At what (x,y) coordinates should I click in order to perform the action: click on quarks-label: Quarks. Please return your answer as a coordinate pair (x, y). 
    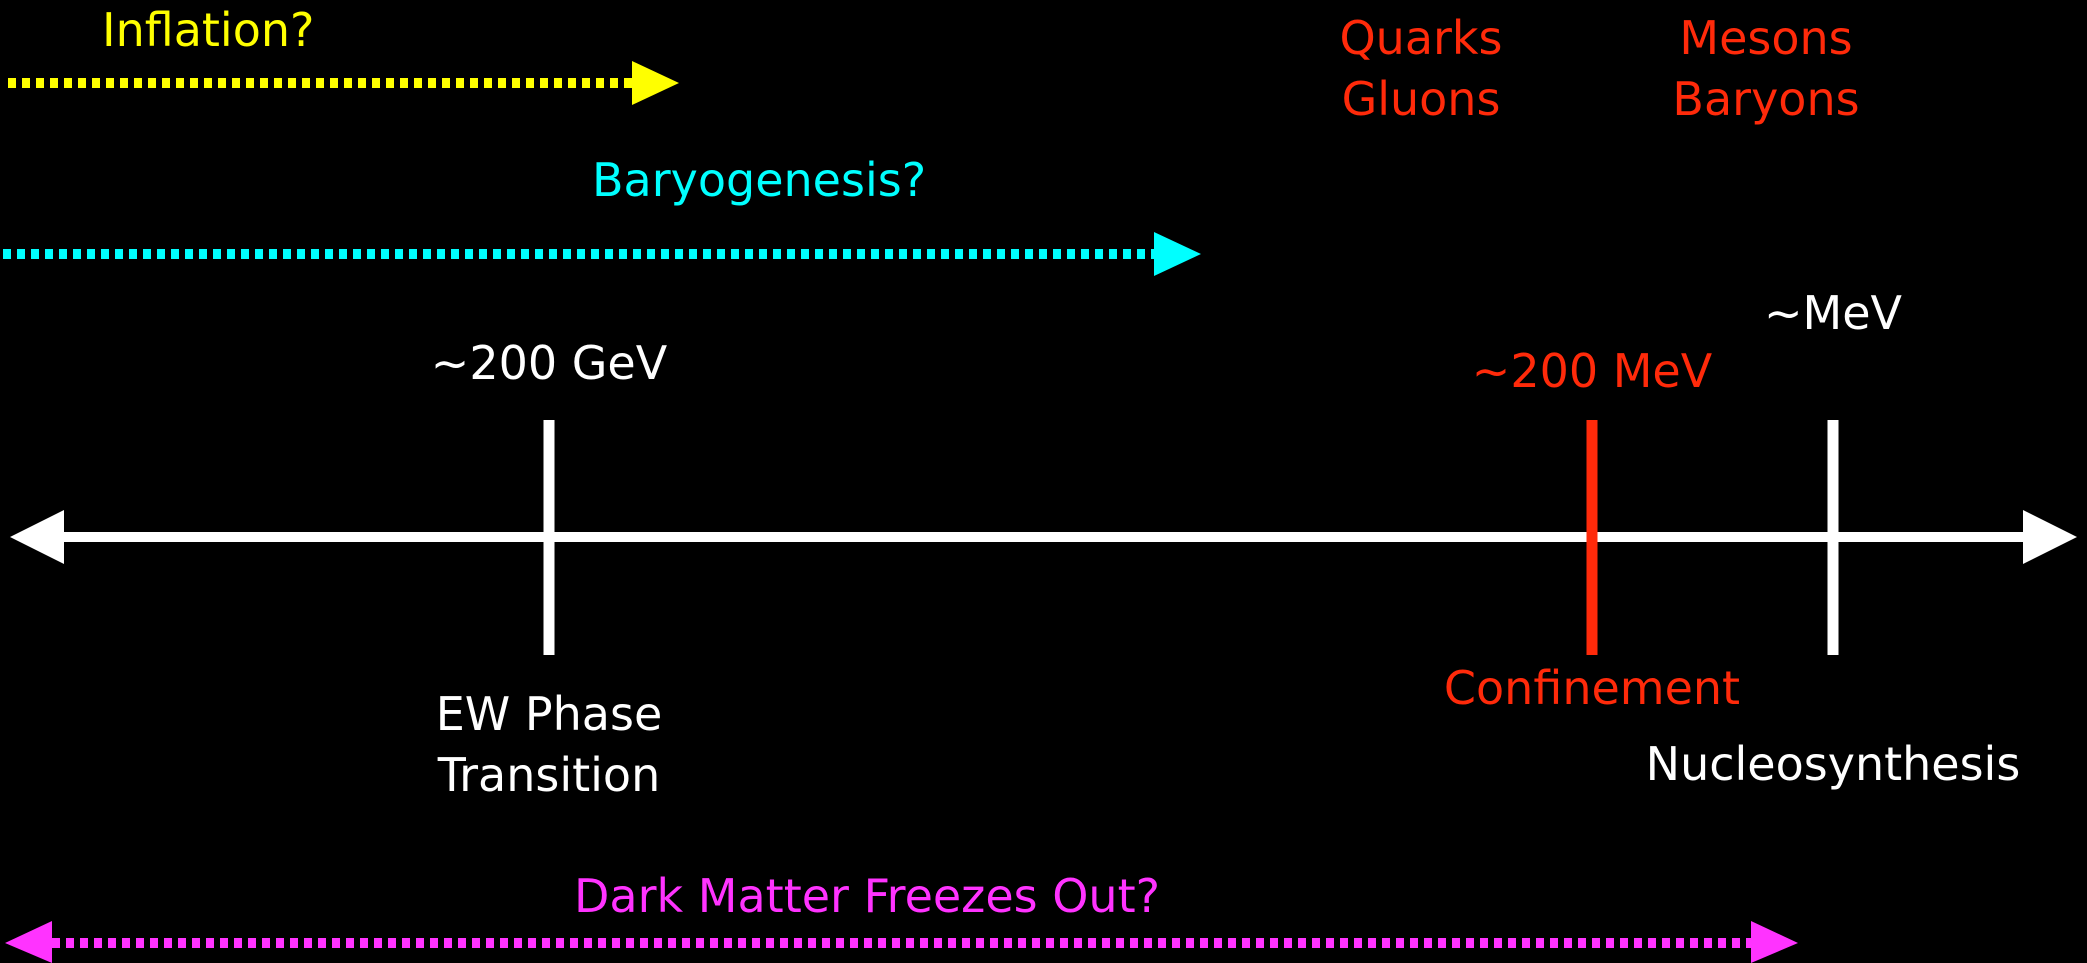
    Looking at the image, I should click on (1421, 38).